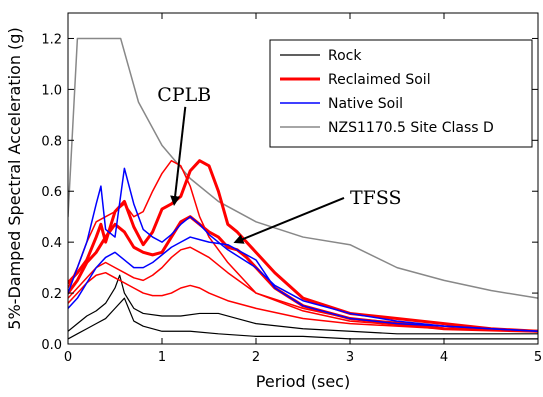  I want to click on legend-label-reclaimed-soil: Reclaimed Soil, so click(379, 80).